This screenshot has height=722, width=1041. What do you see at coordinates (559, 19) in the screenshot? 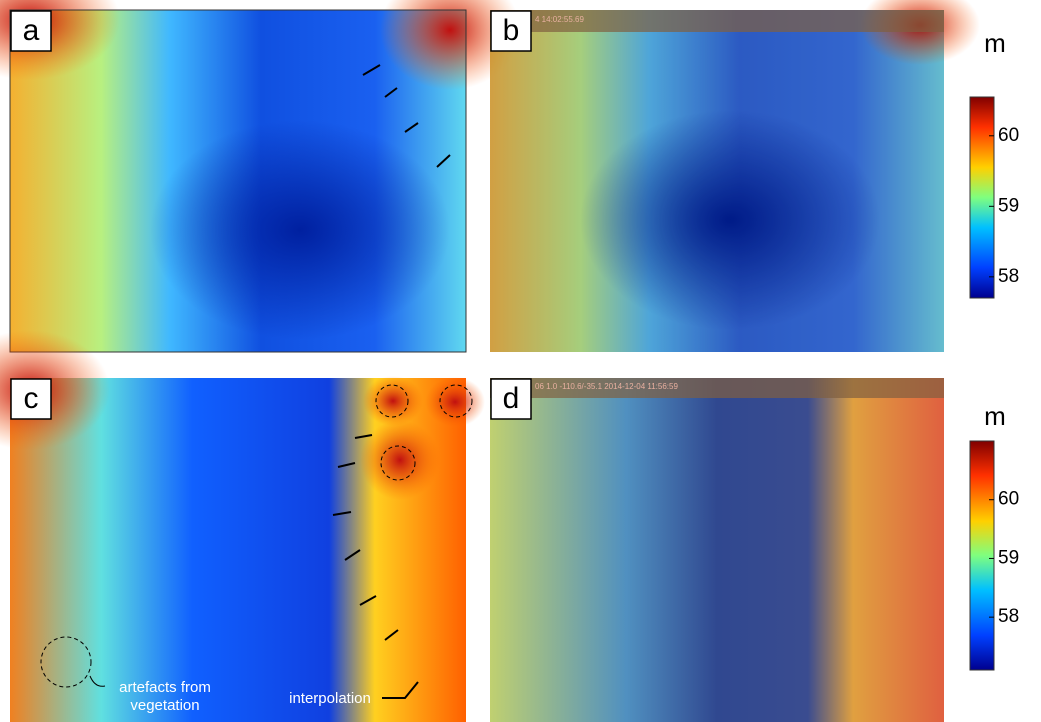
I see `timestamp: 4 14:02:55.69` at bounding box center [559, 19].